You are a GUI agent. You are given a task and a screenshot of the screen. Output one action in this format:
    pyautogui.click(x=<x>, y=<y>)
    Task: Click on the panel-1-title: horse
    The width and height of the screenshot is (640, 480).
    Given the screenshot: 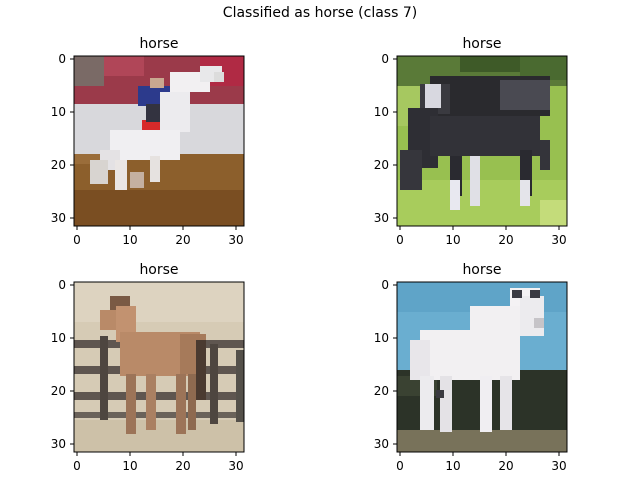 What is the action you would take?
    pyautogui.click(x=481, y=44)
    